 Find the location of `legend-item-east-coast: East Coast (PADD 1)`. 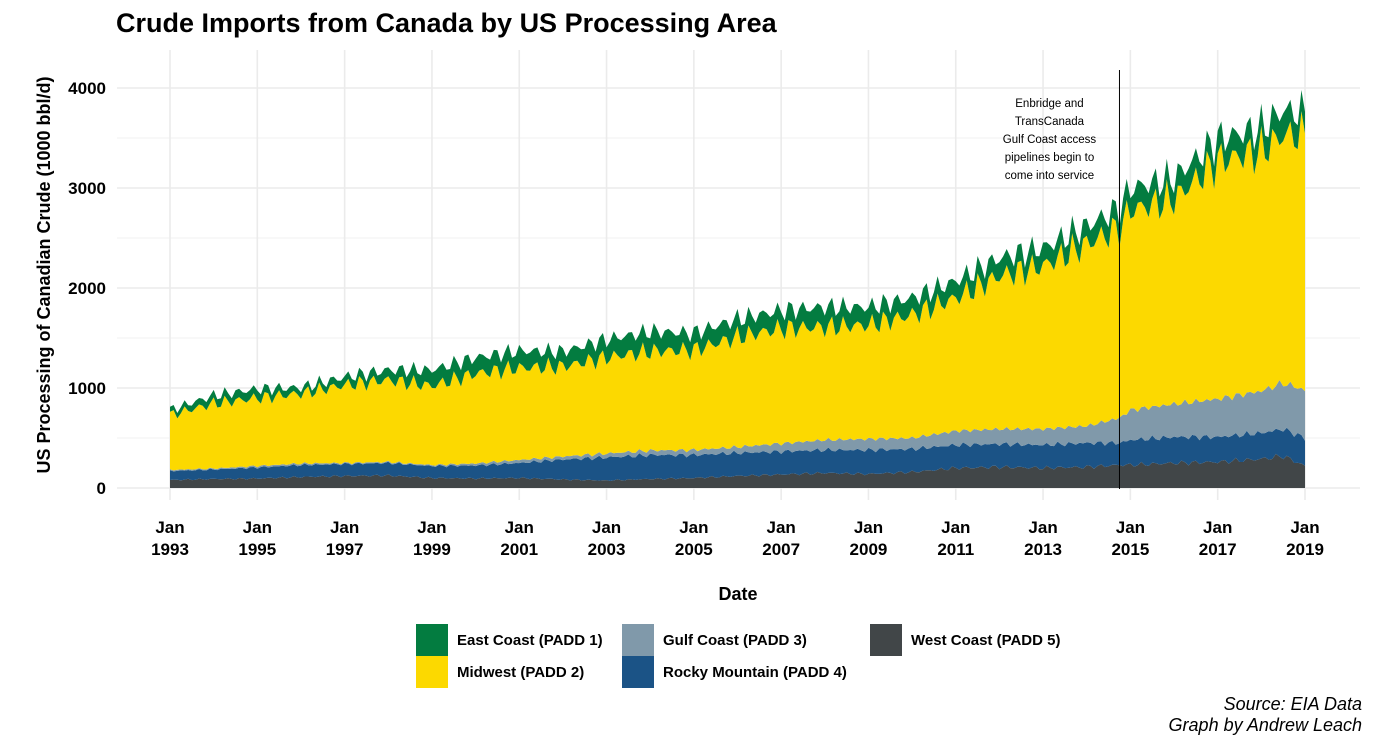

legend-item-east-coast: East Coast (PADD 1) is located at coordinates (509, 640).